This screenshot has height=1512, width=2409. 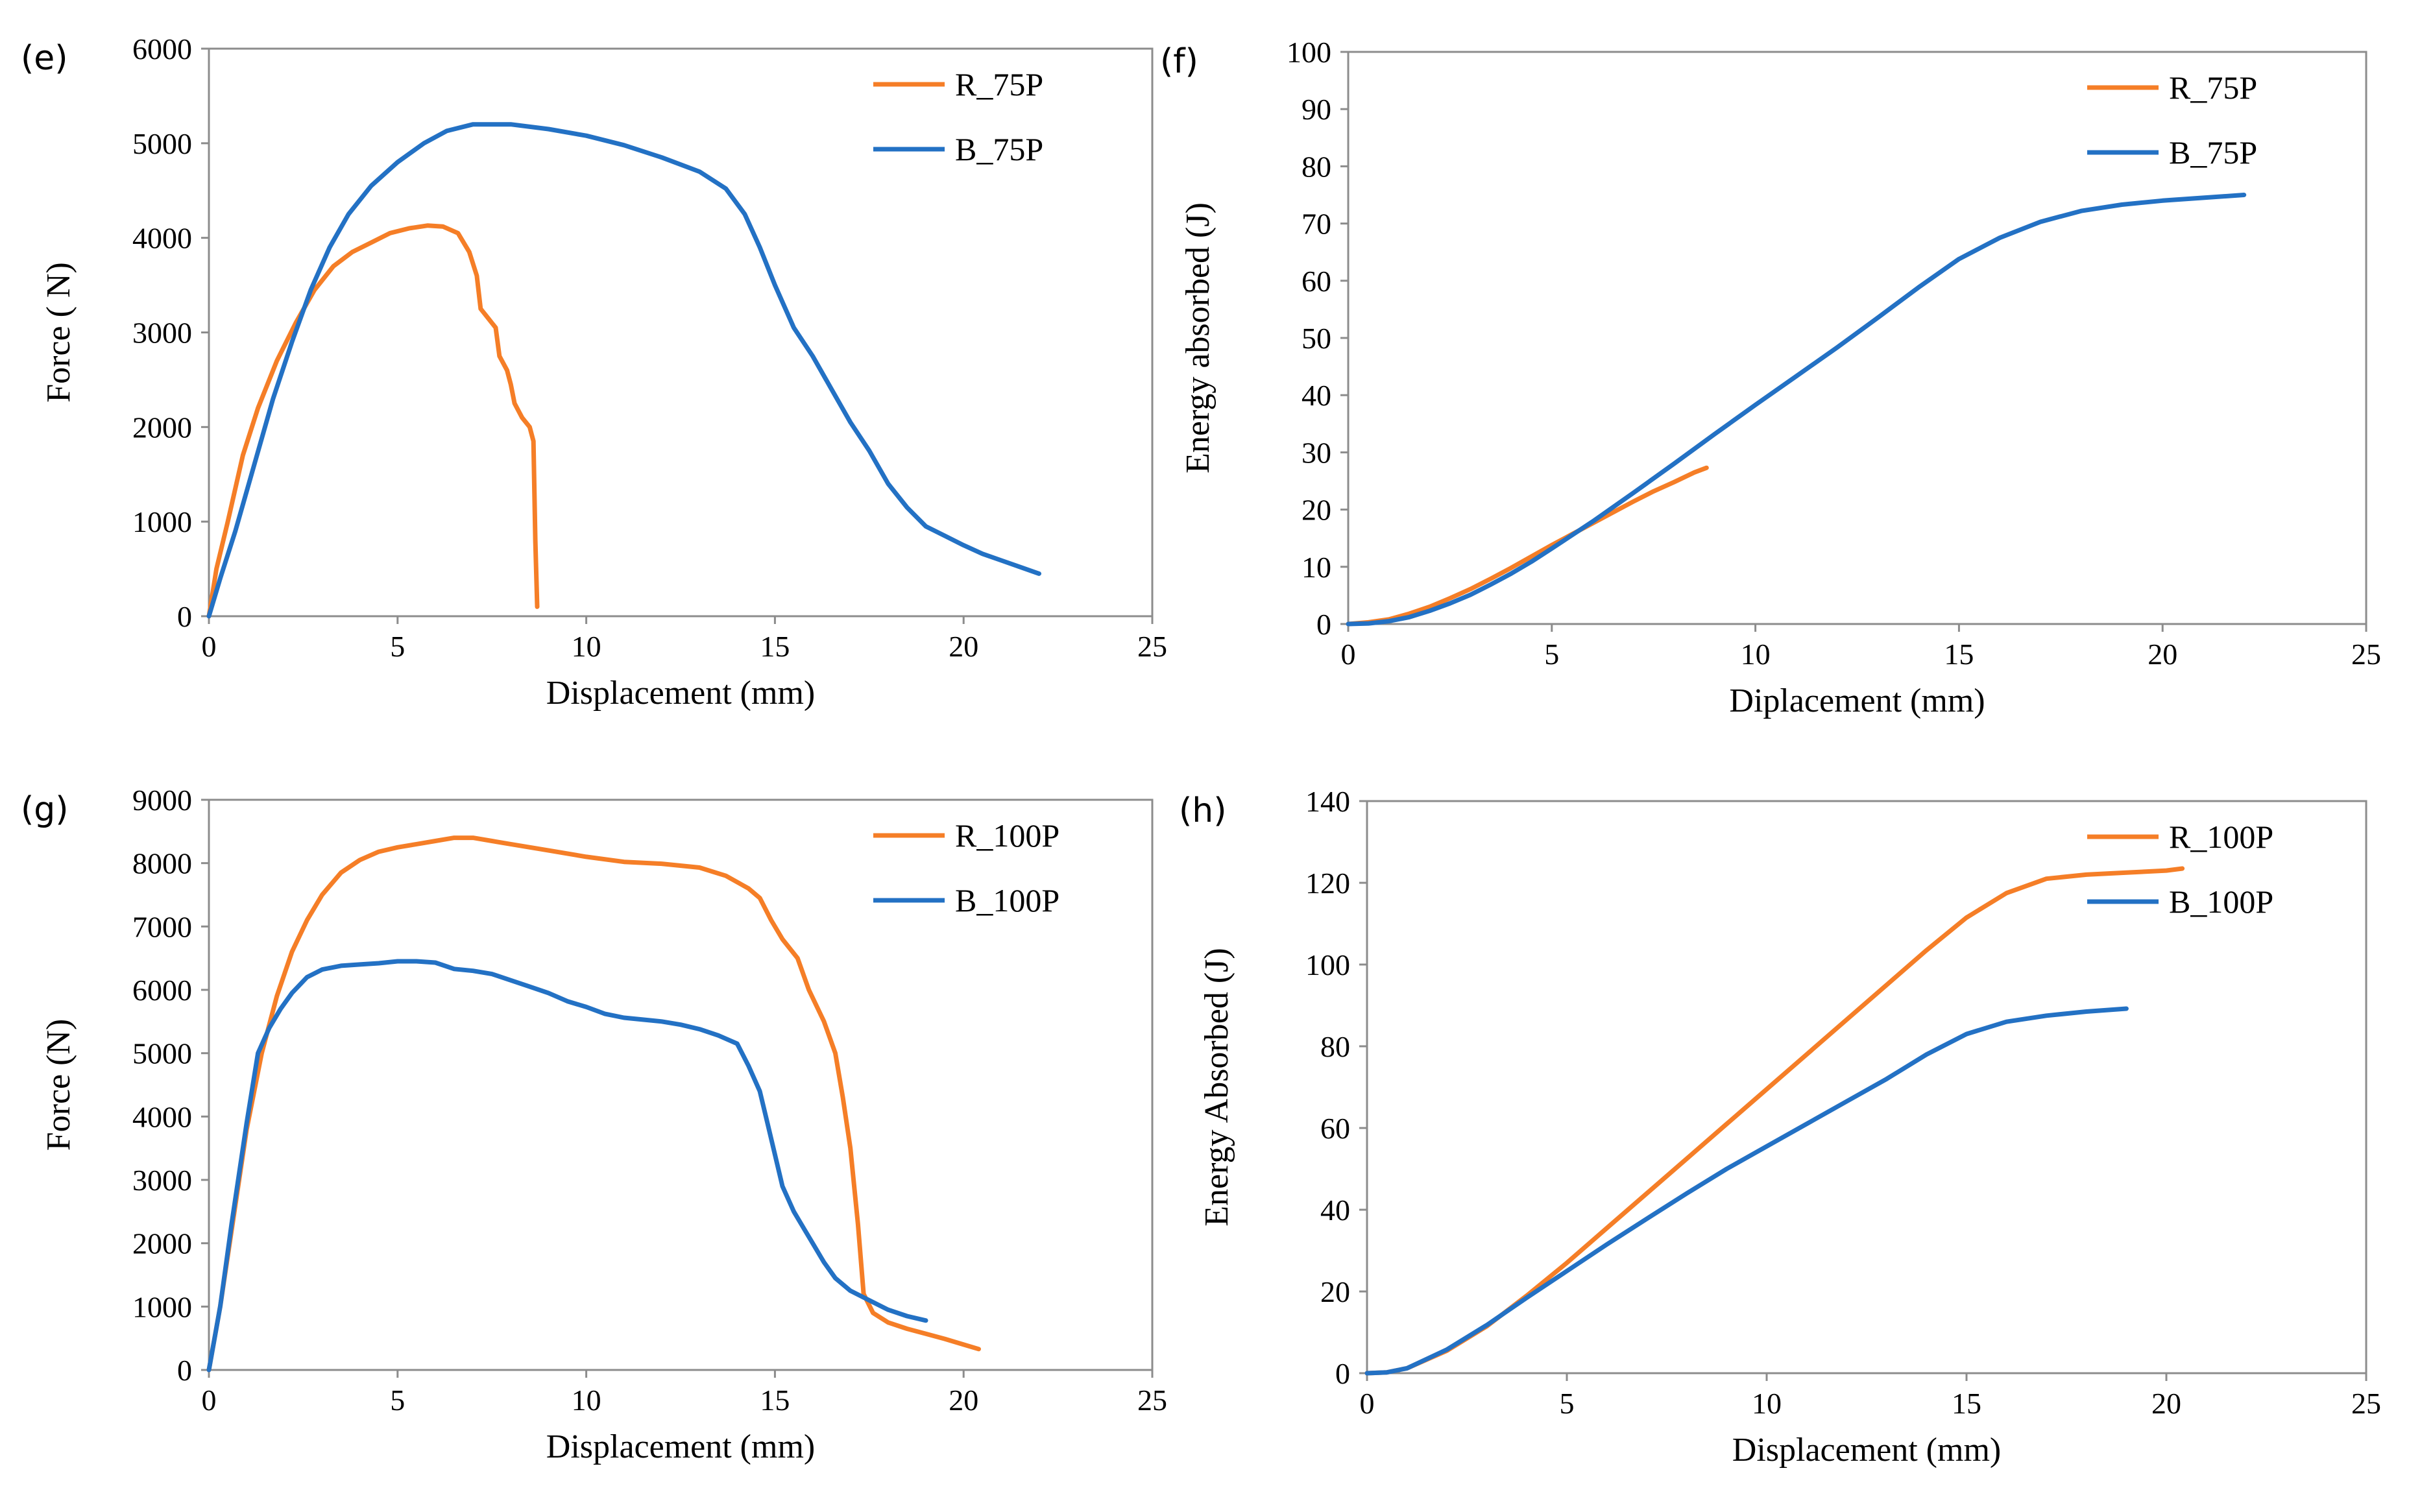 What do you see at coordinates (162, 927) in the screenshot?
I see `y-tick-label: 7000` at bounding box center [162, 927].